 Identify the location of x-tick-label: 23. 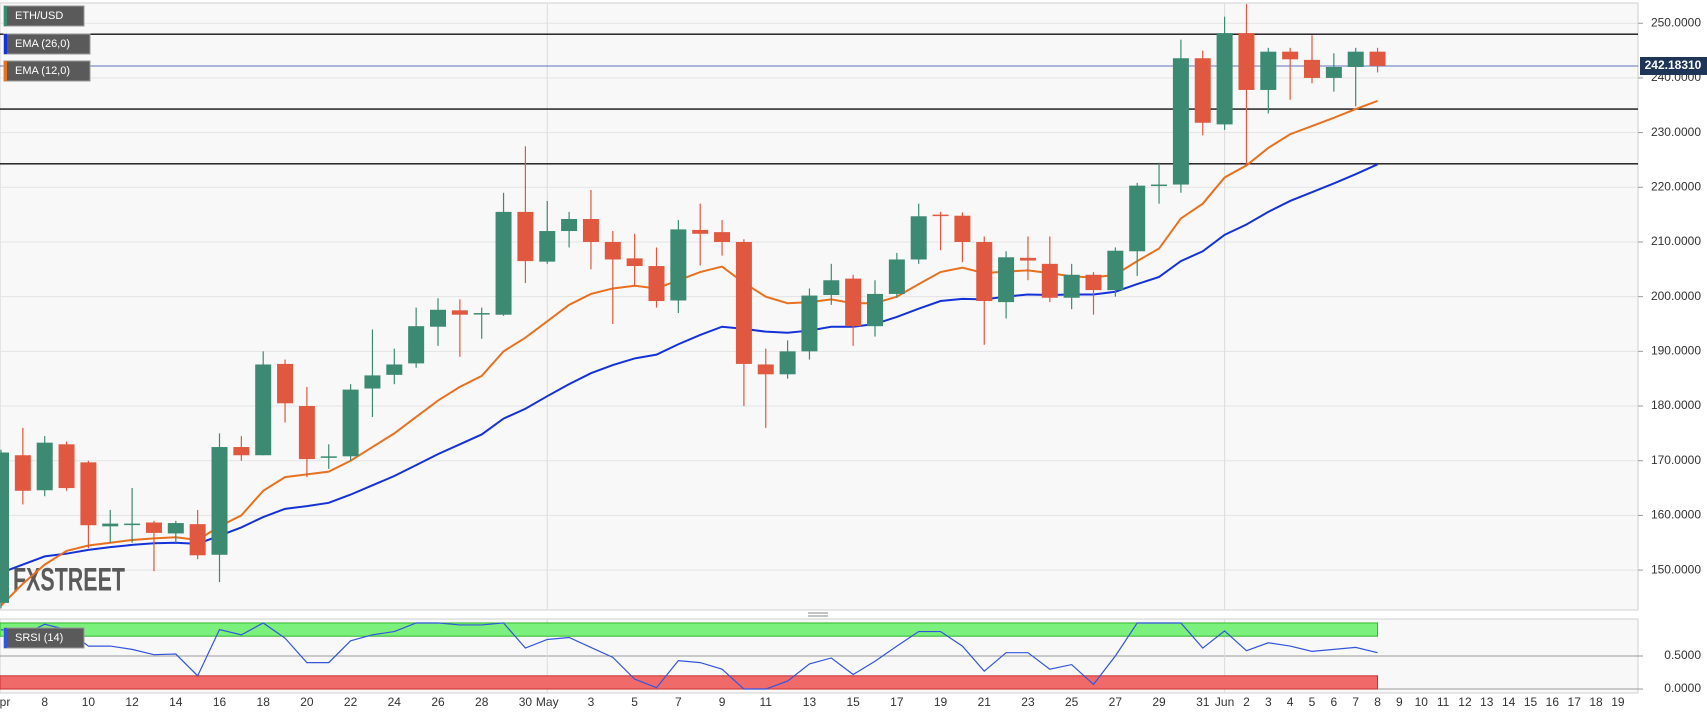
(1028, 702).